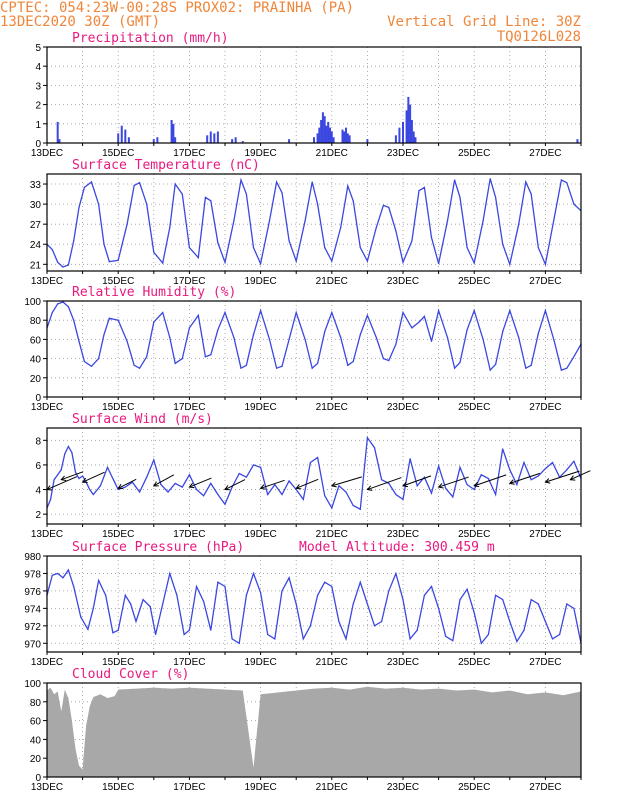 This screenshot has width=618, height=800. What do you see at coordinates (474, 534) in the screenshot?
I see `x-tick-label: 25DEC` at bounding box center [474, 534].